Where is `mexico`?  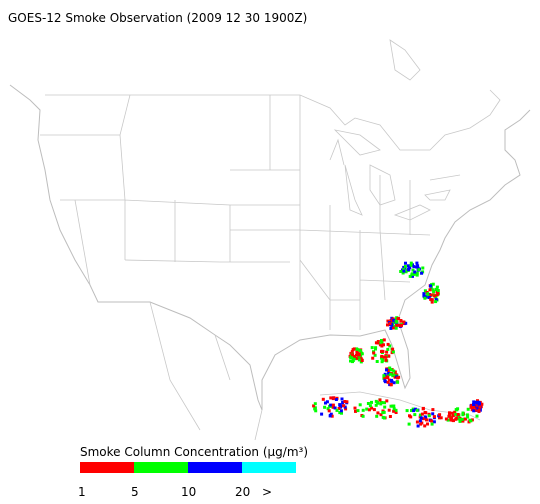
mexico is located at coordinates (206, 371).